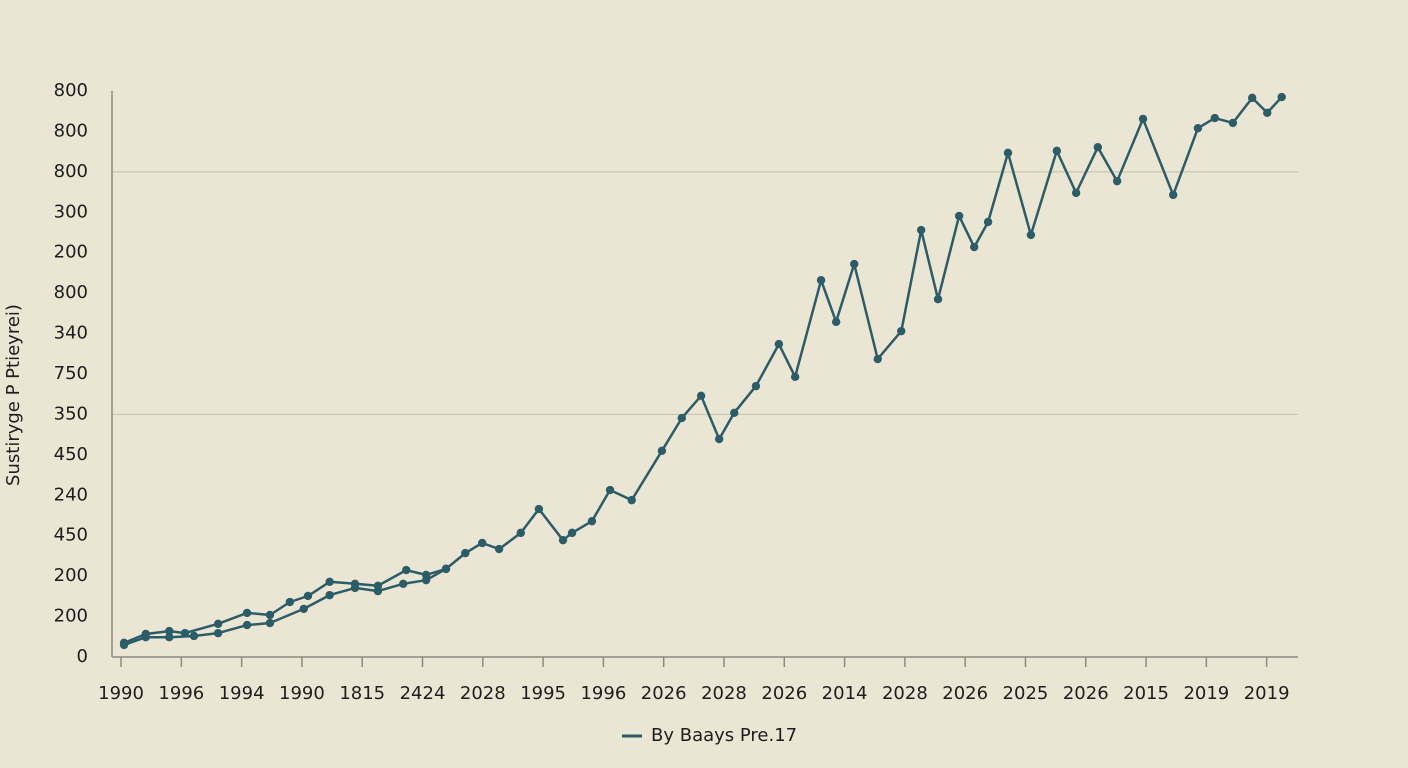  I want to click on y-tick-label: 350, so click(71, 413).